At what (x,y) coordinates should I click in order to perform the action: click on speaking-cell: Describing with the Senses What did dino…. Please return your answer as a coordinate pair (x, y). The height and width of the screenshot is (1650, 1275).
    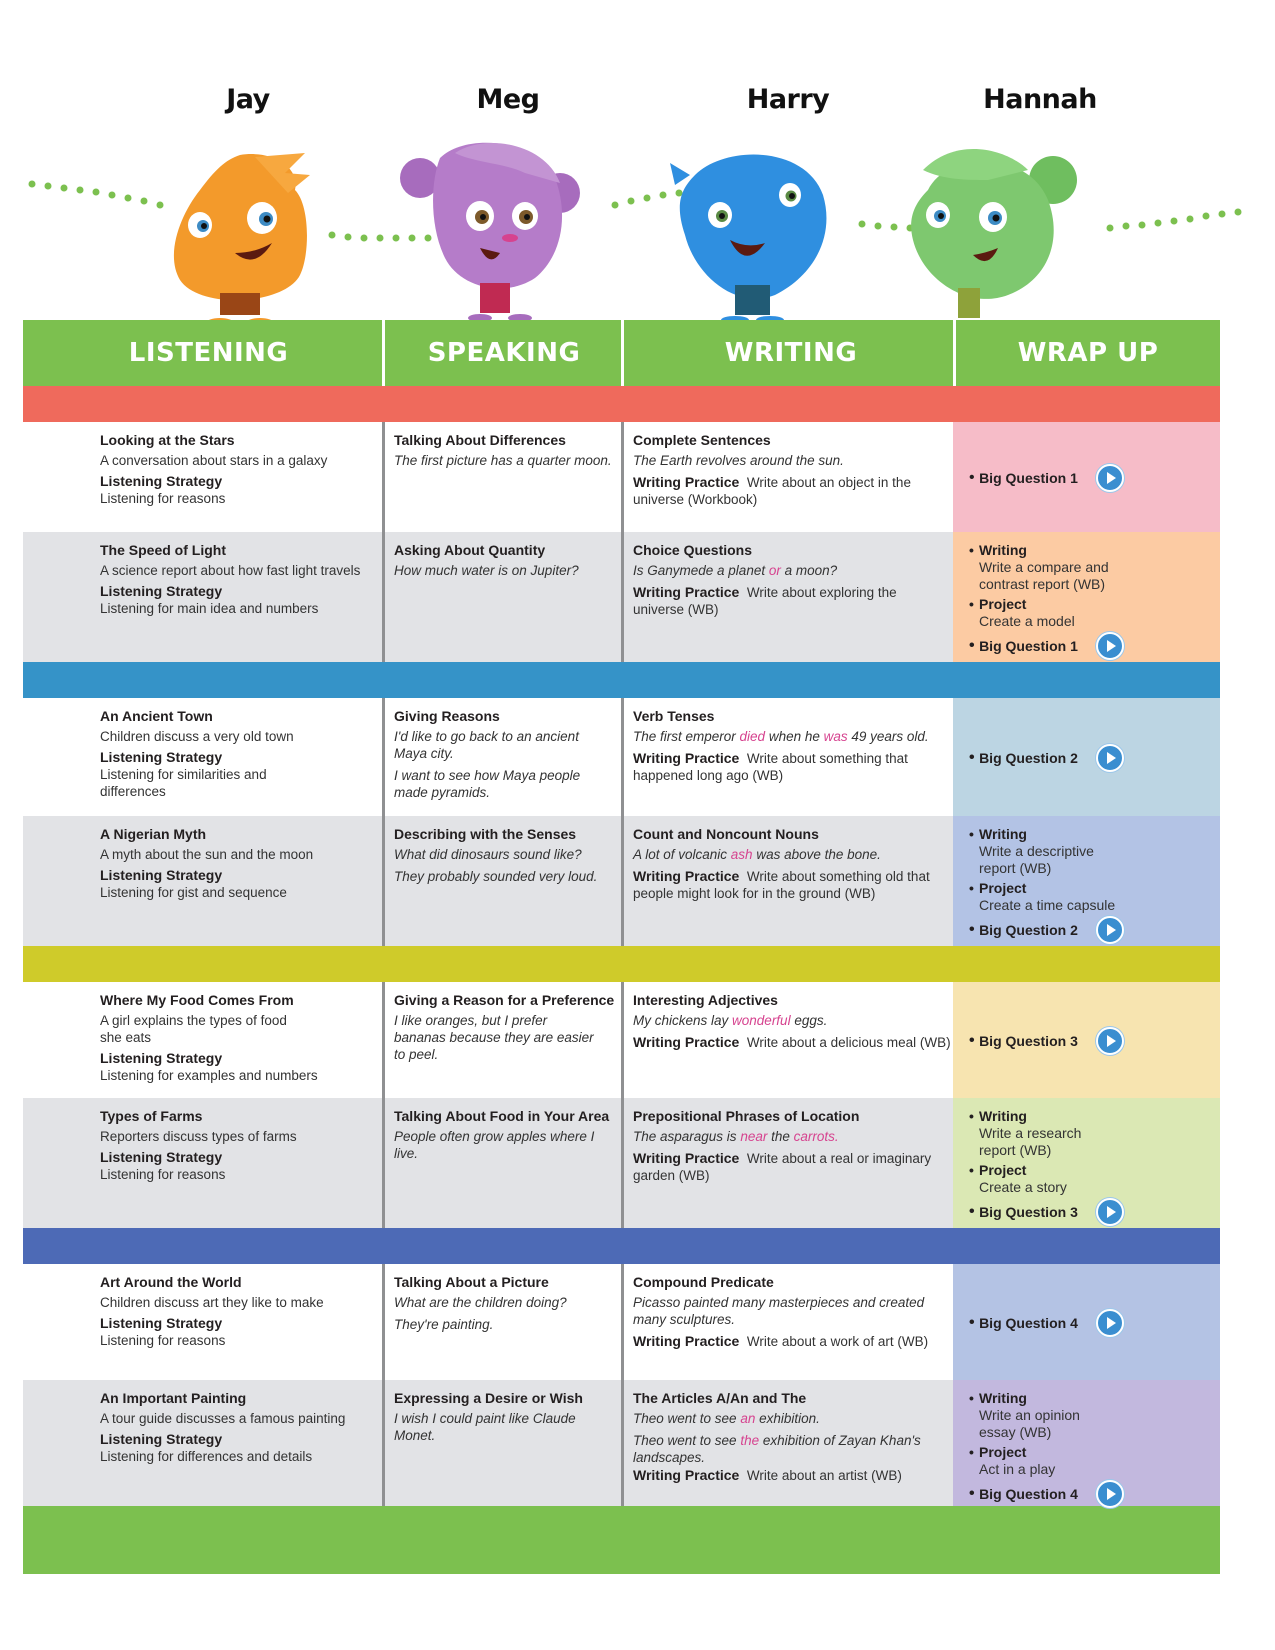
    Looking at the image, I should click on (505, 881).